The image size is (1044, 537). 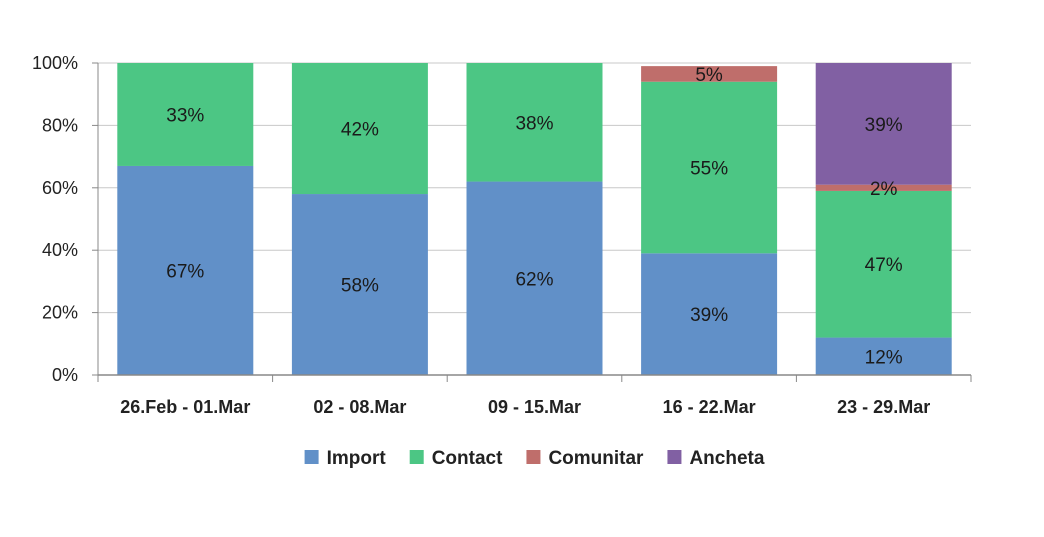 I want to click on legend-label: Ancheta, so click(x=726, y=458).